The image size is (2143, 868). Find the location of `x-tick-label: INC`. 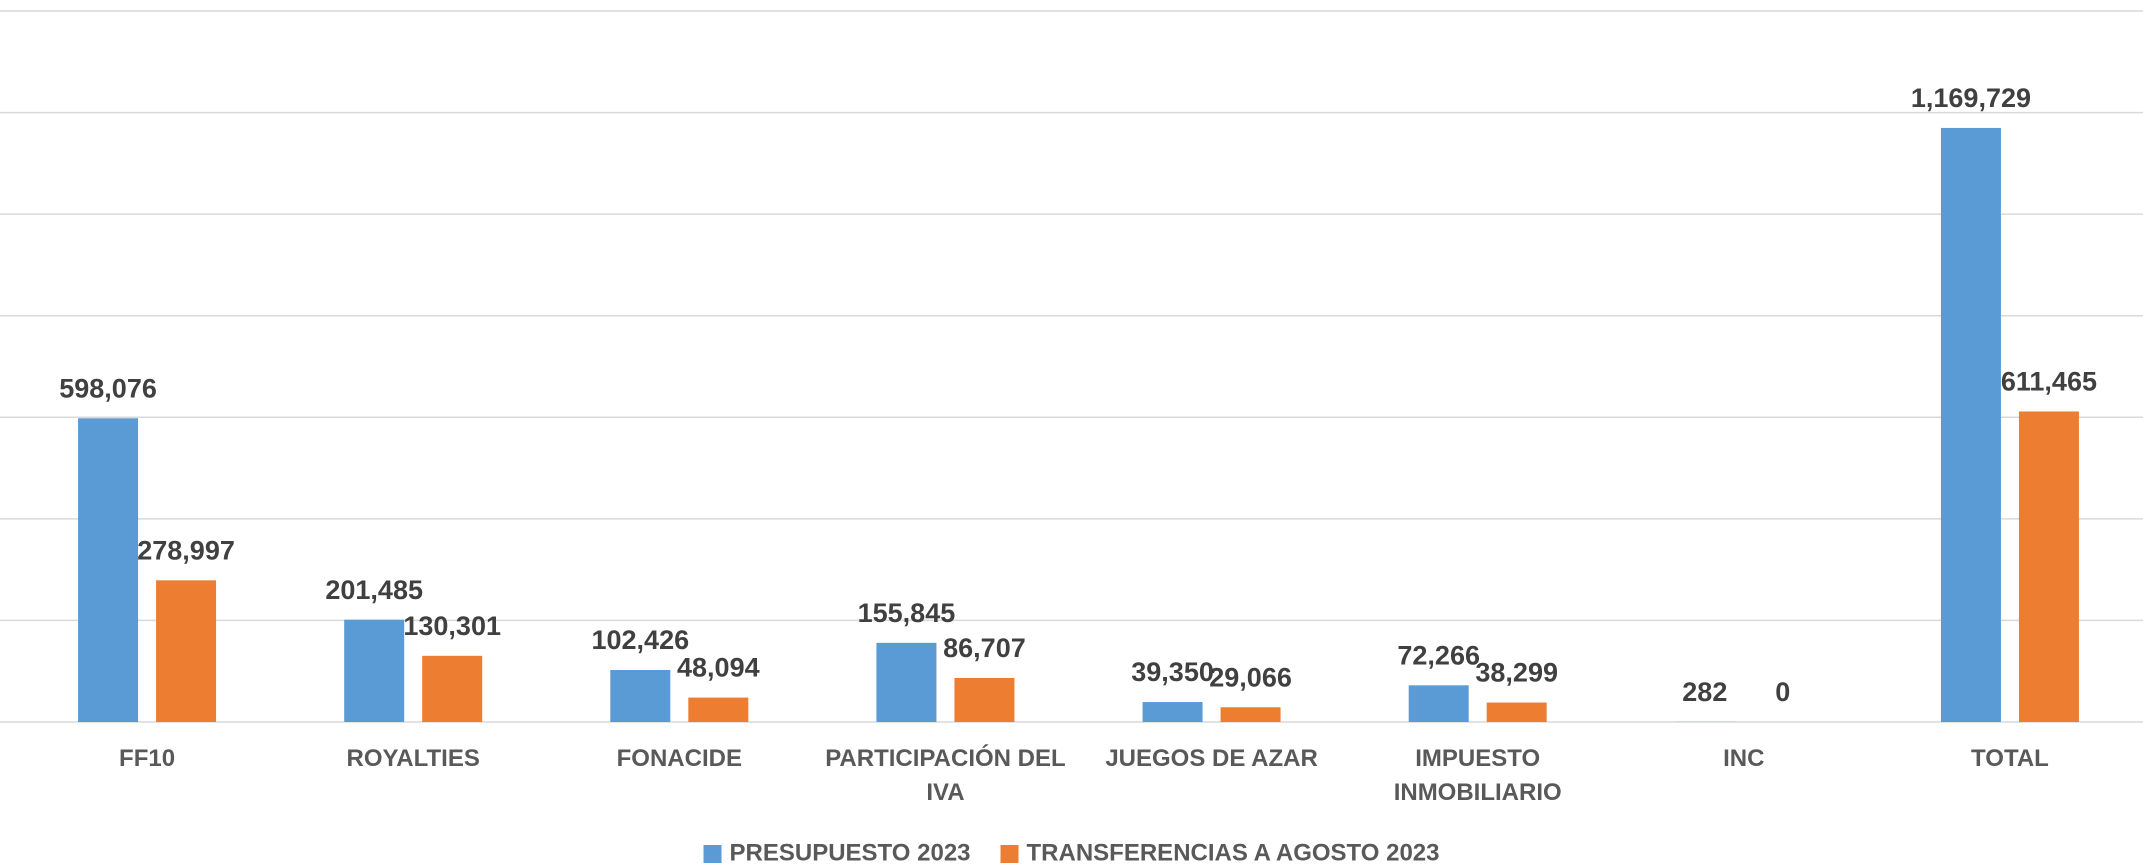

x-tick-label: INC is located at coordinates (1744, 758).